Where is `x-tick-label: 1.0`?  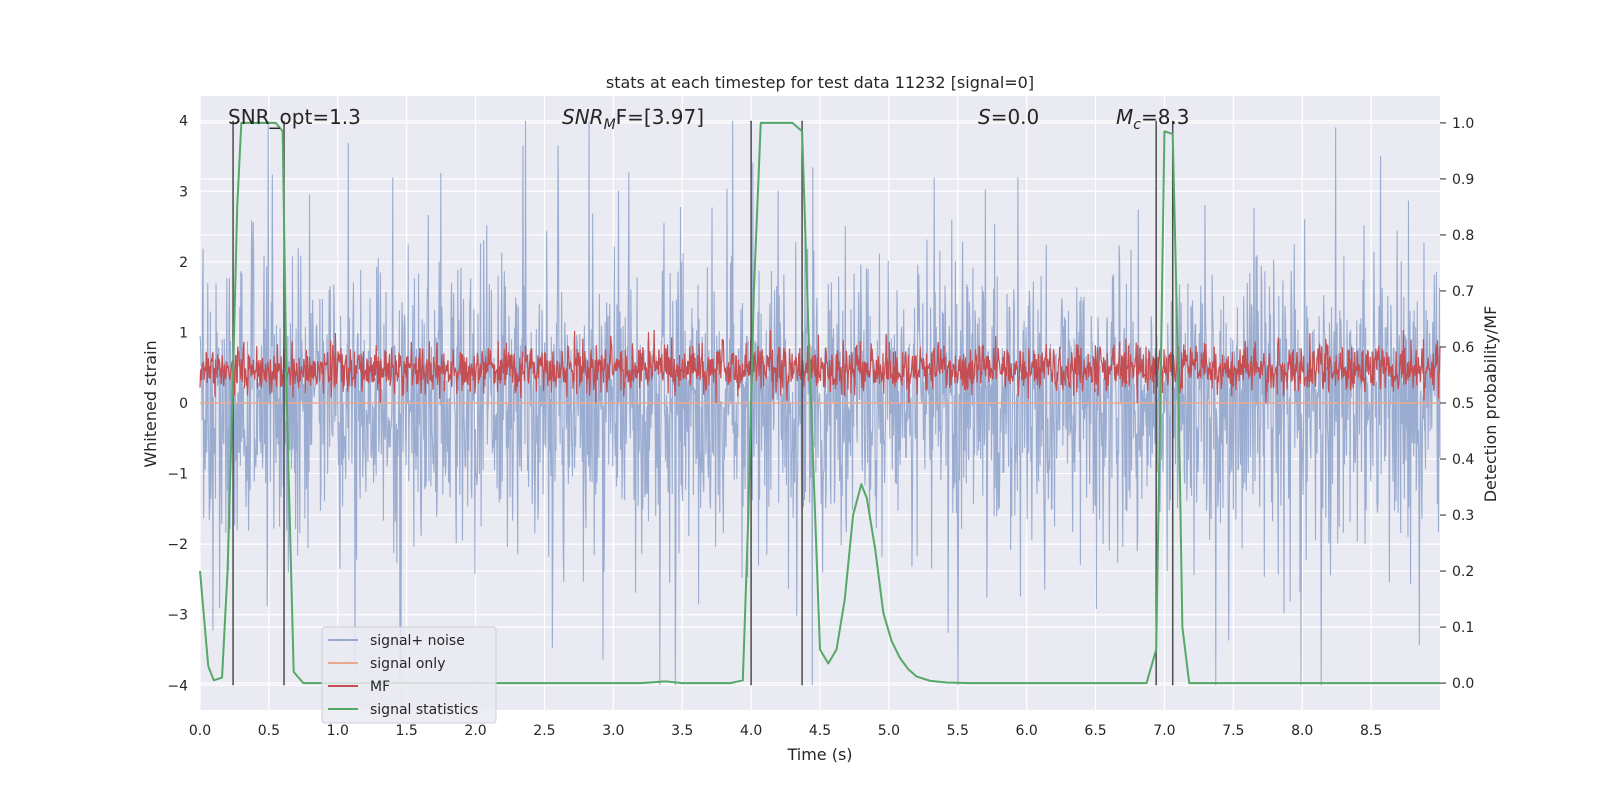 x-tick-label: 1.0 is located at coordinates (338, 731).